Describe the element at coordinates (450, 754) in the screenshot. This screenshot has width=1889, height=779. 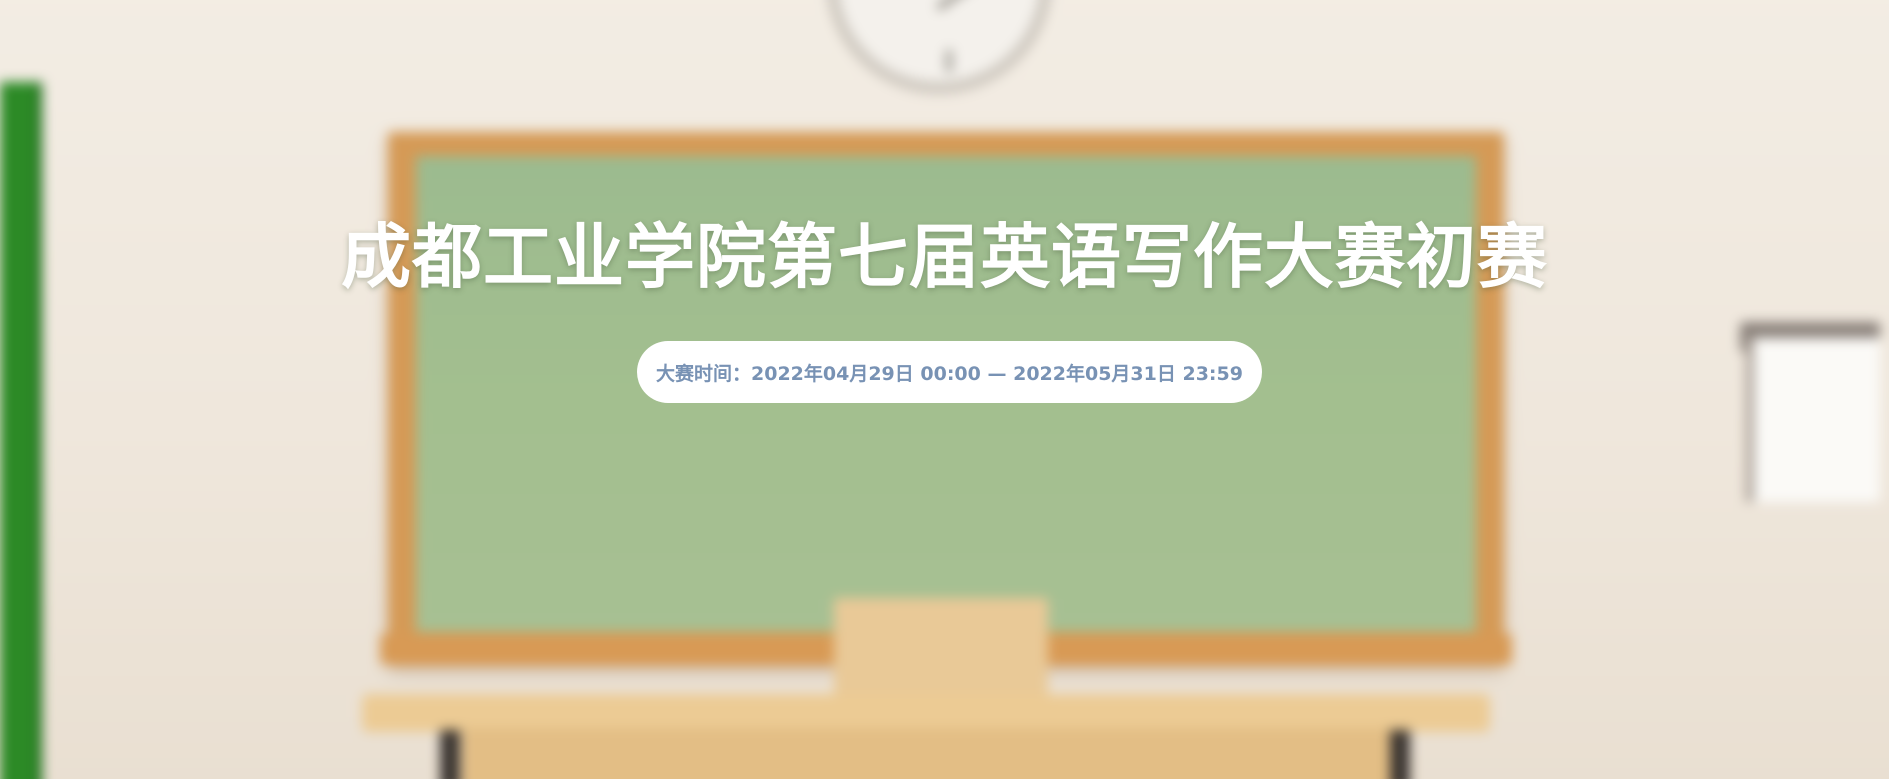
I see `desk-leg-left` at that location.